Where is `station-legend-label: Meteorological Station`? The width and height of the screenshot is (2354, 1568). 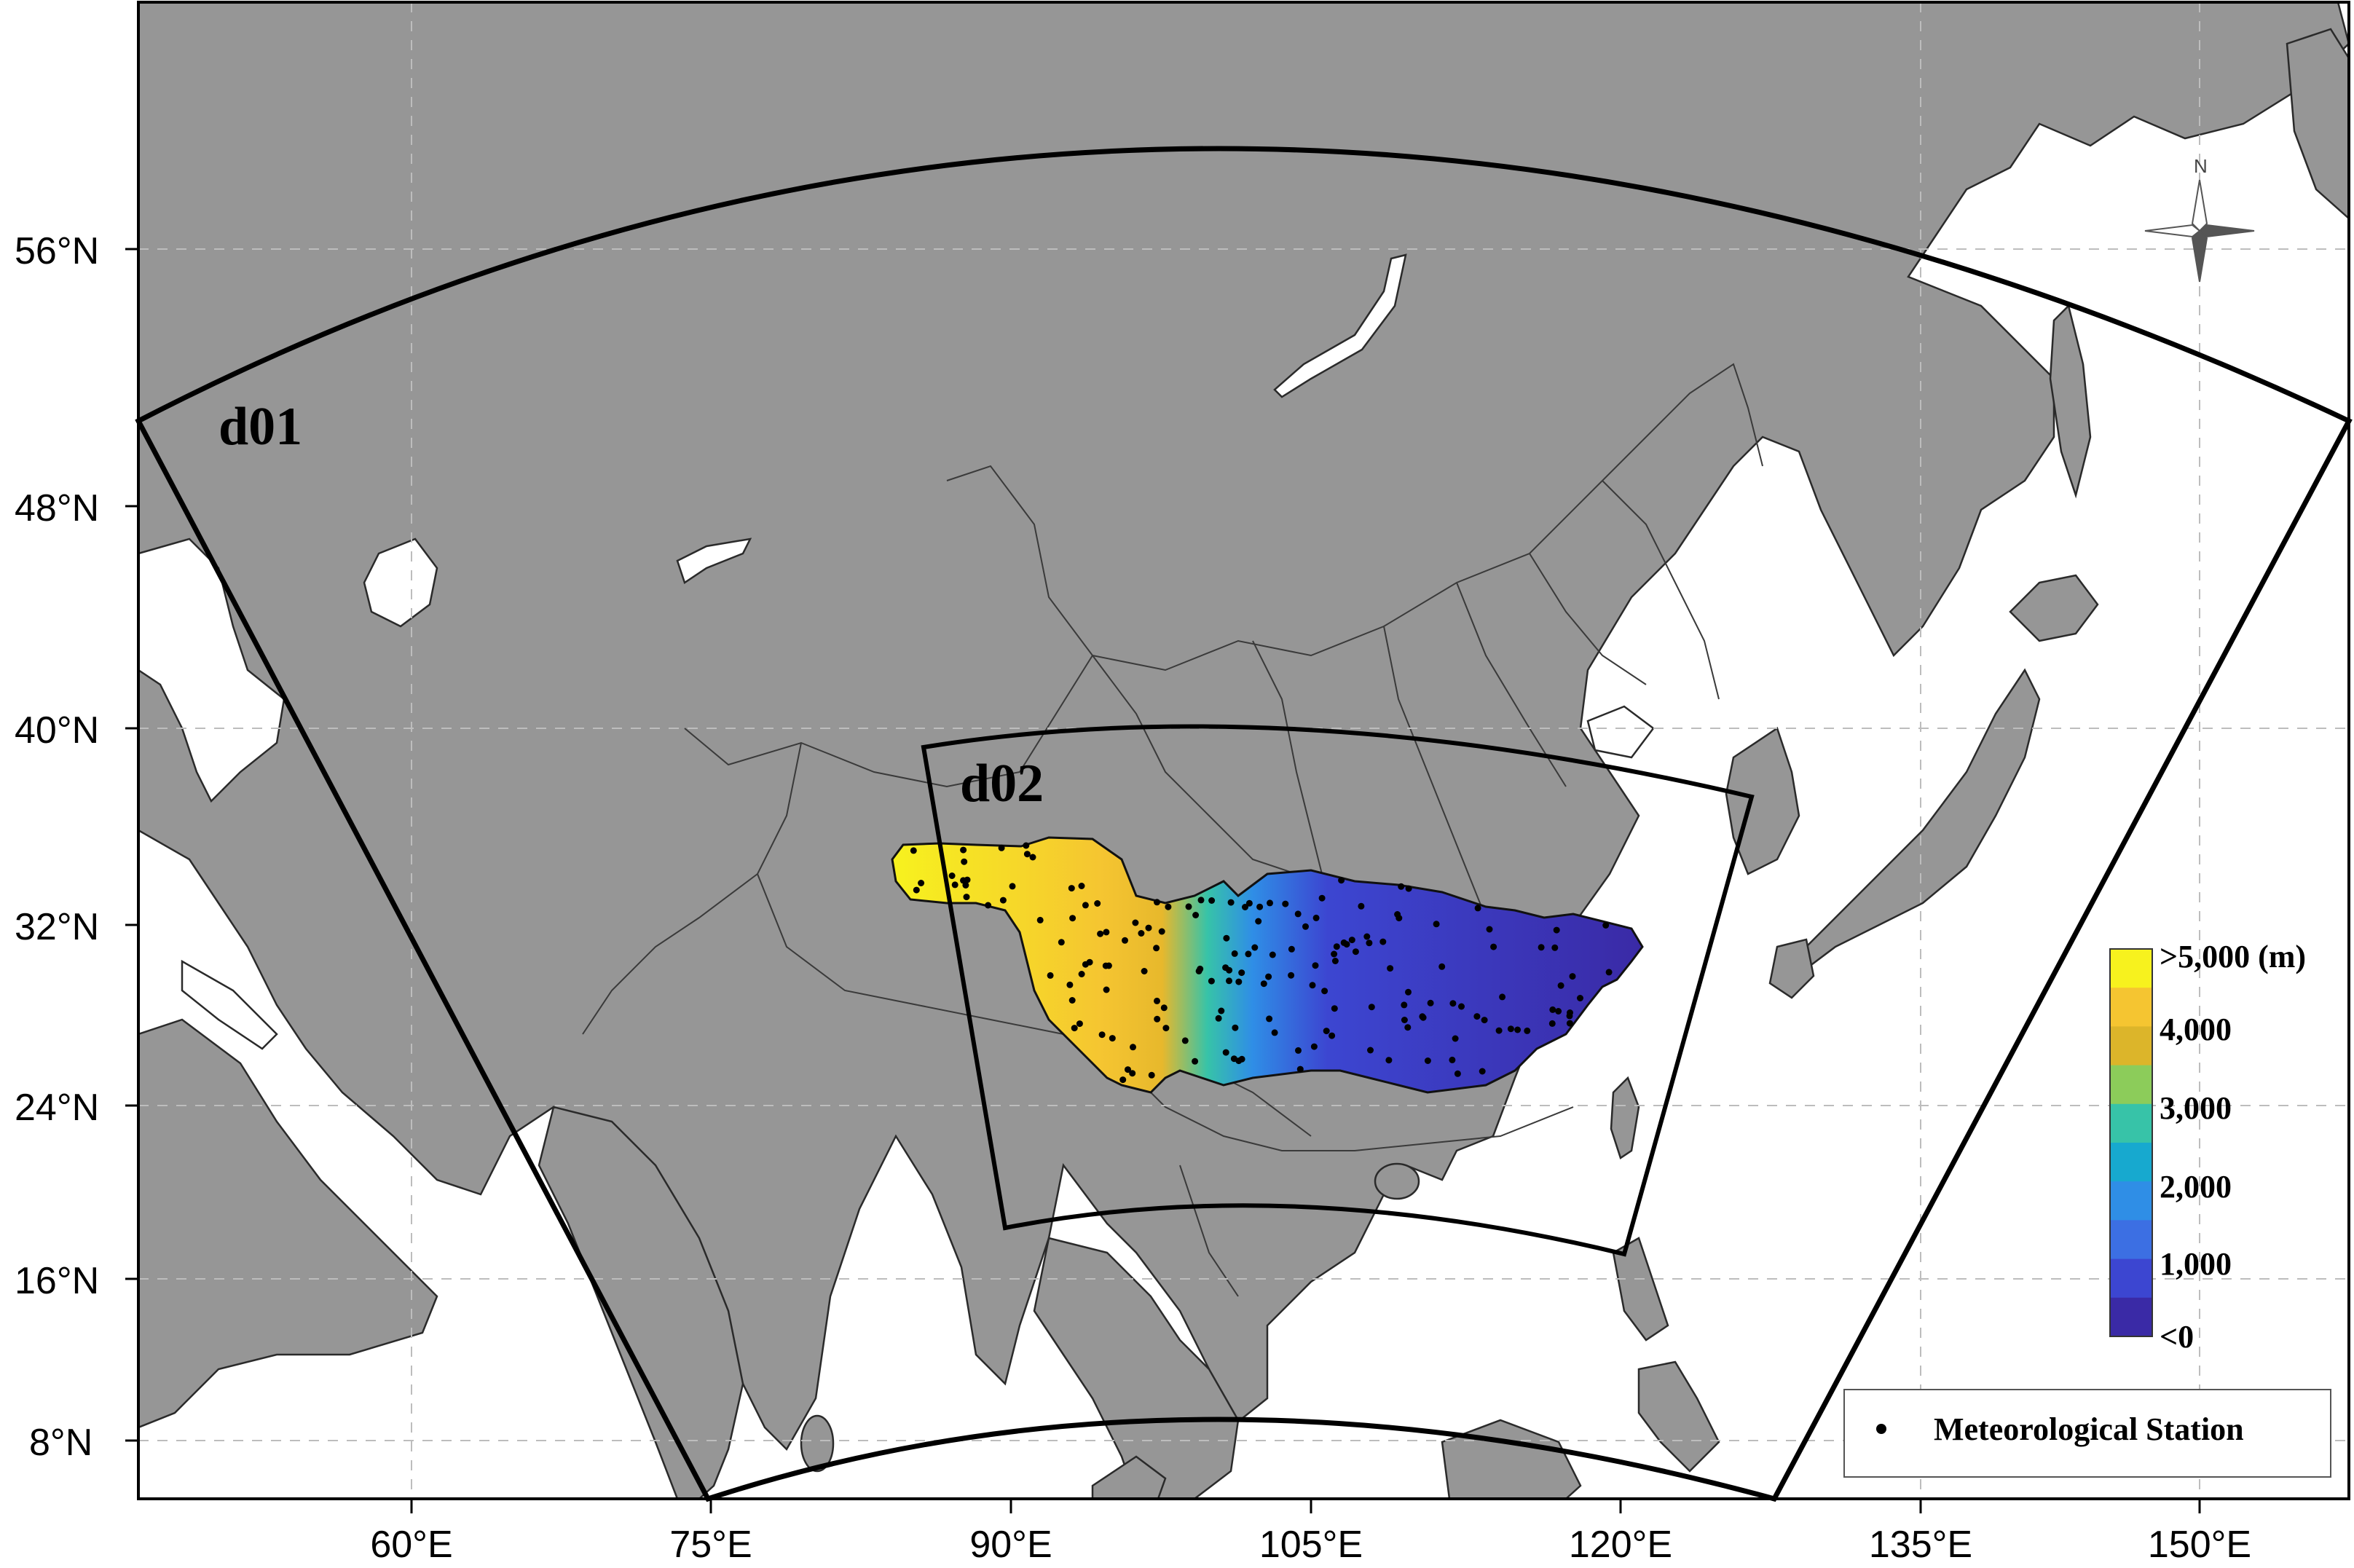
station-legend-label: Meteorological Station is located at coordinates (2089, 1429).